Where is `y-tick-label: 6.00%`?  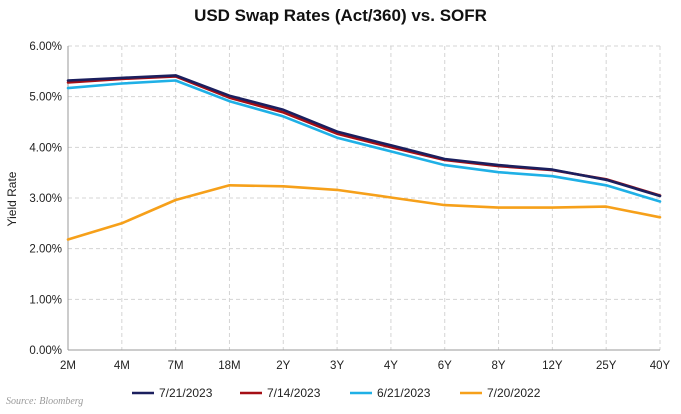
y-tick-label: 6.00% is located at coordinates (45, 47).